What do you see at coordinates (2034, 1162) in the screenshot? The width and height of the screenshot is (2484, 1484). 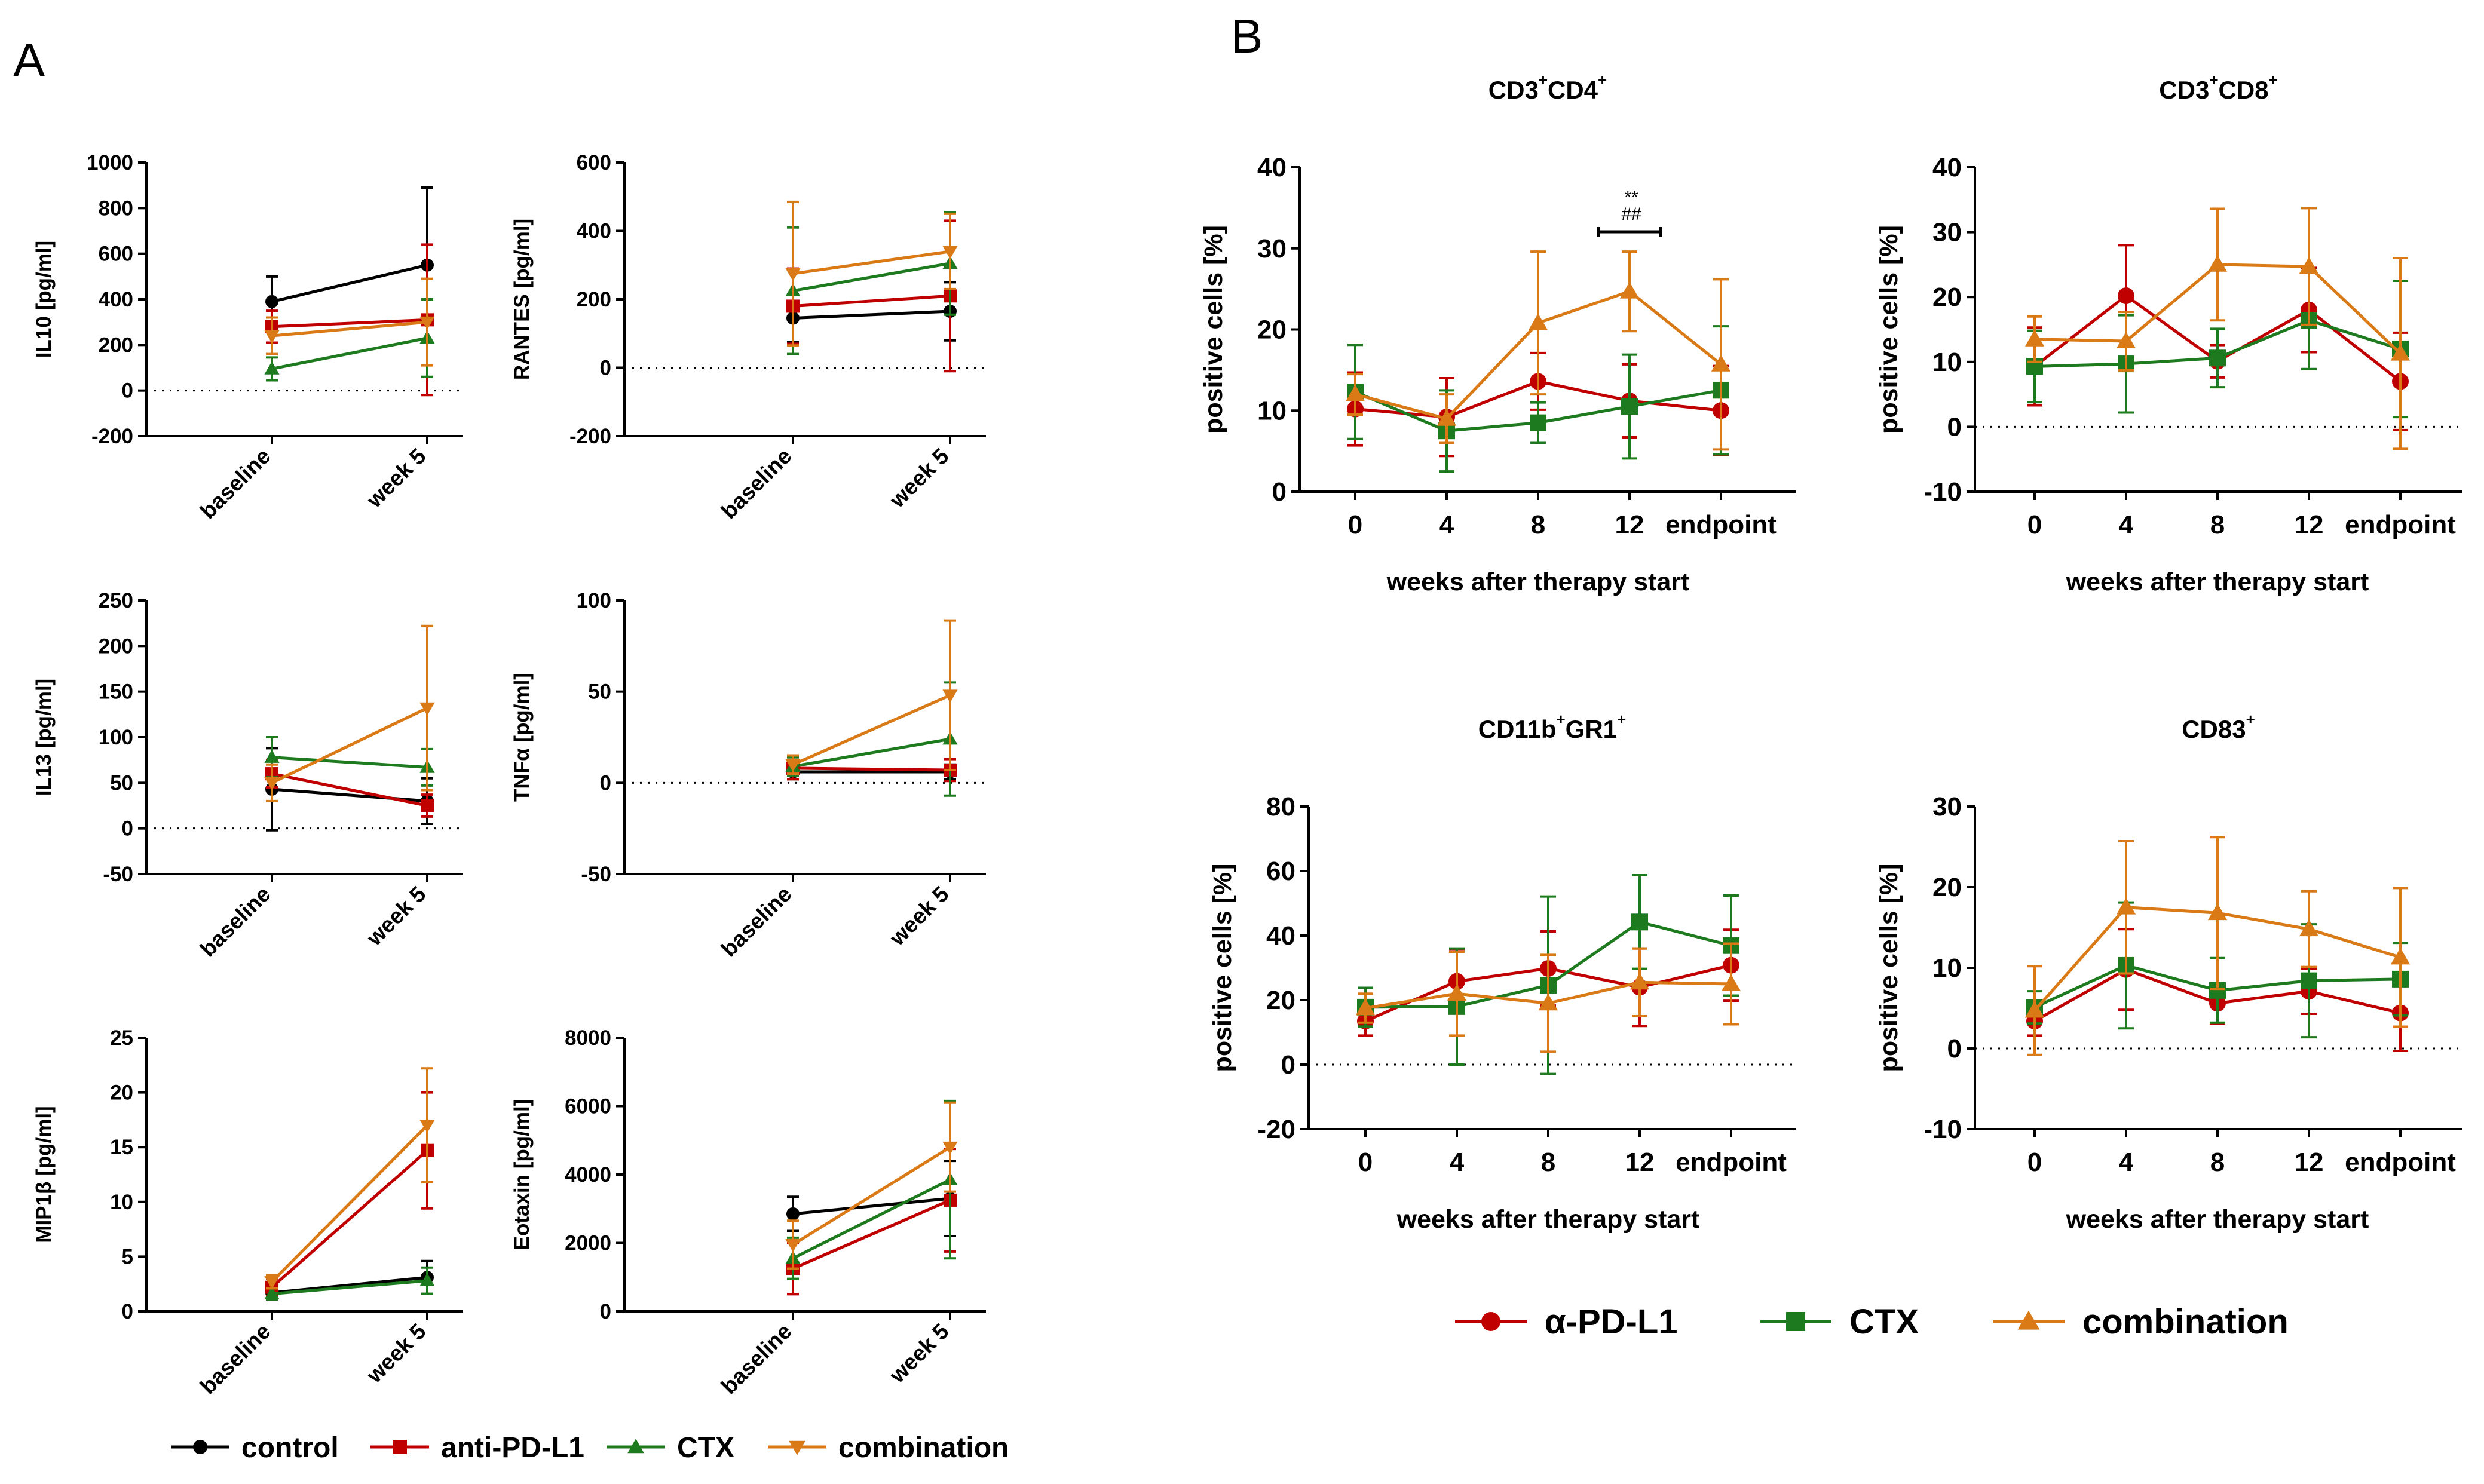 I see `x-tick-label: 0` at bounding box center [2034, 1162].